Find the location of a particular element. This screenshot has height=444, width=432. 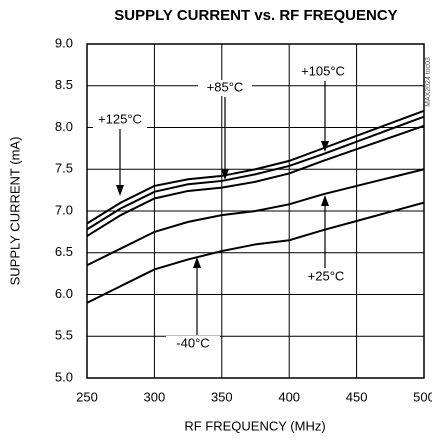

y-tick-label: 7.0 is located at coordinates (64, 209).